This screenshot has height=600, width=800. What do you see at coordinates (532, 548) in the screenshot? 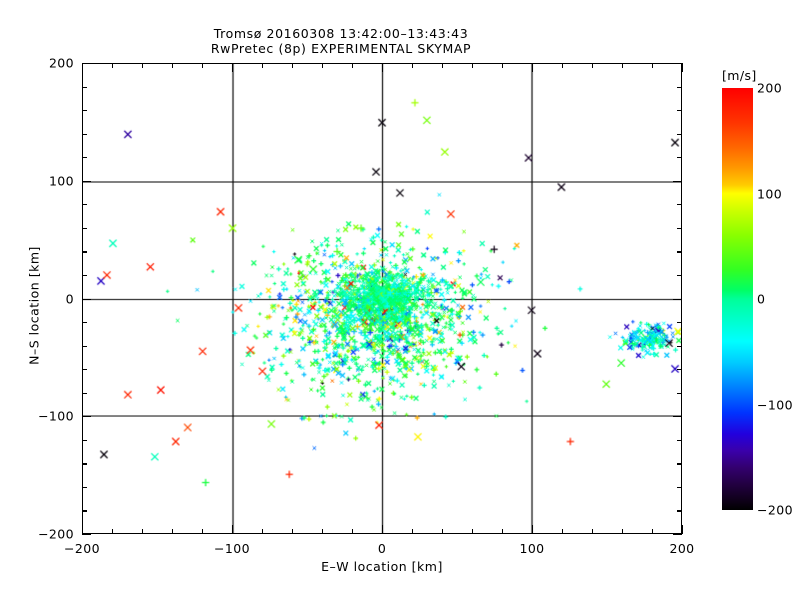
I see `x-tick-label: 100` at bounding box center [532, 548].